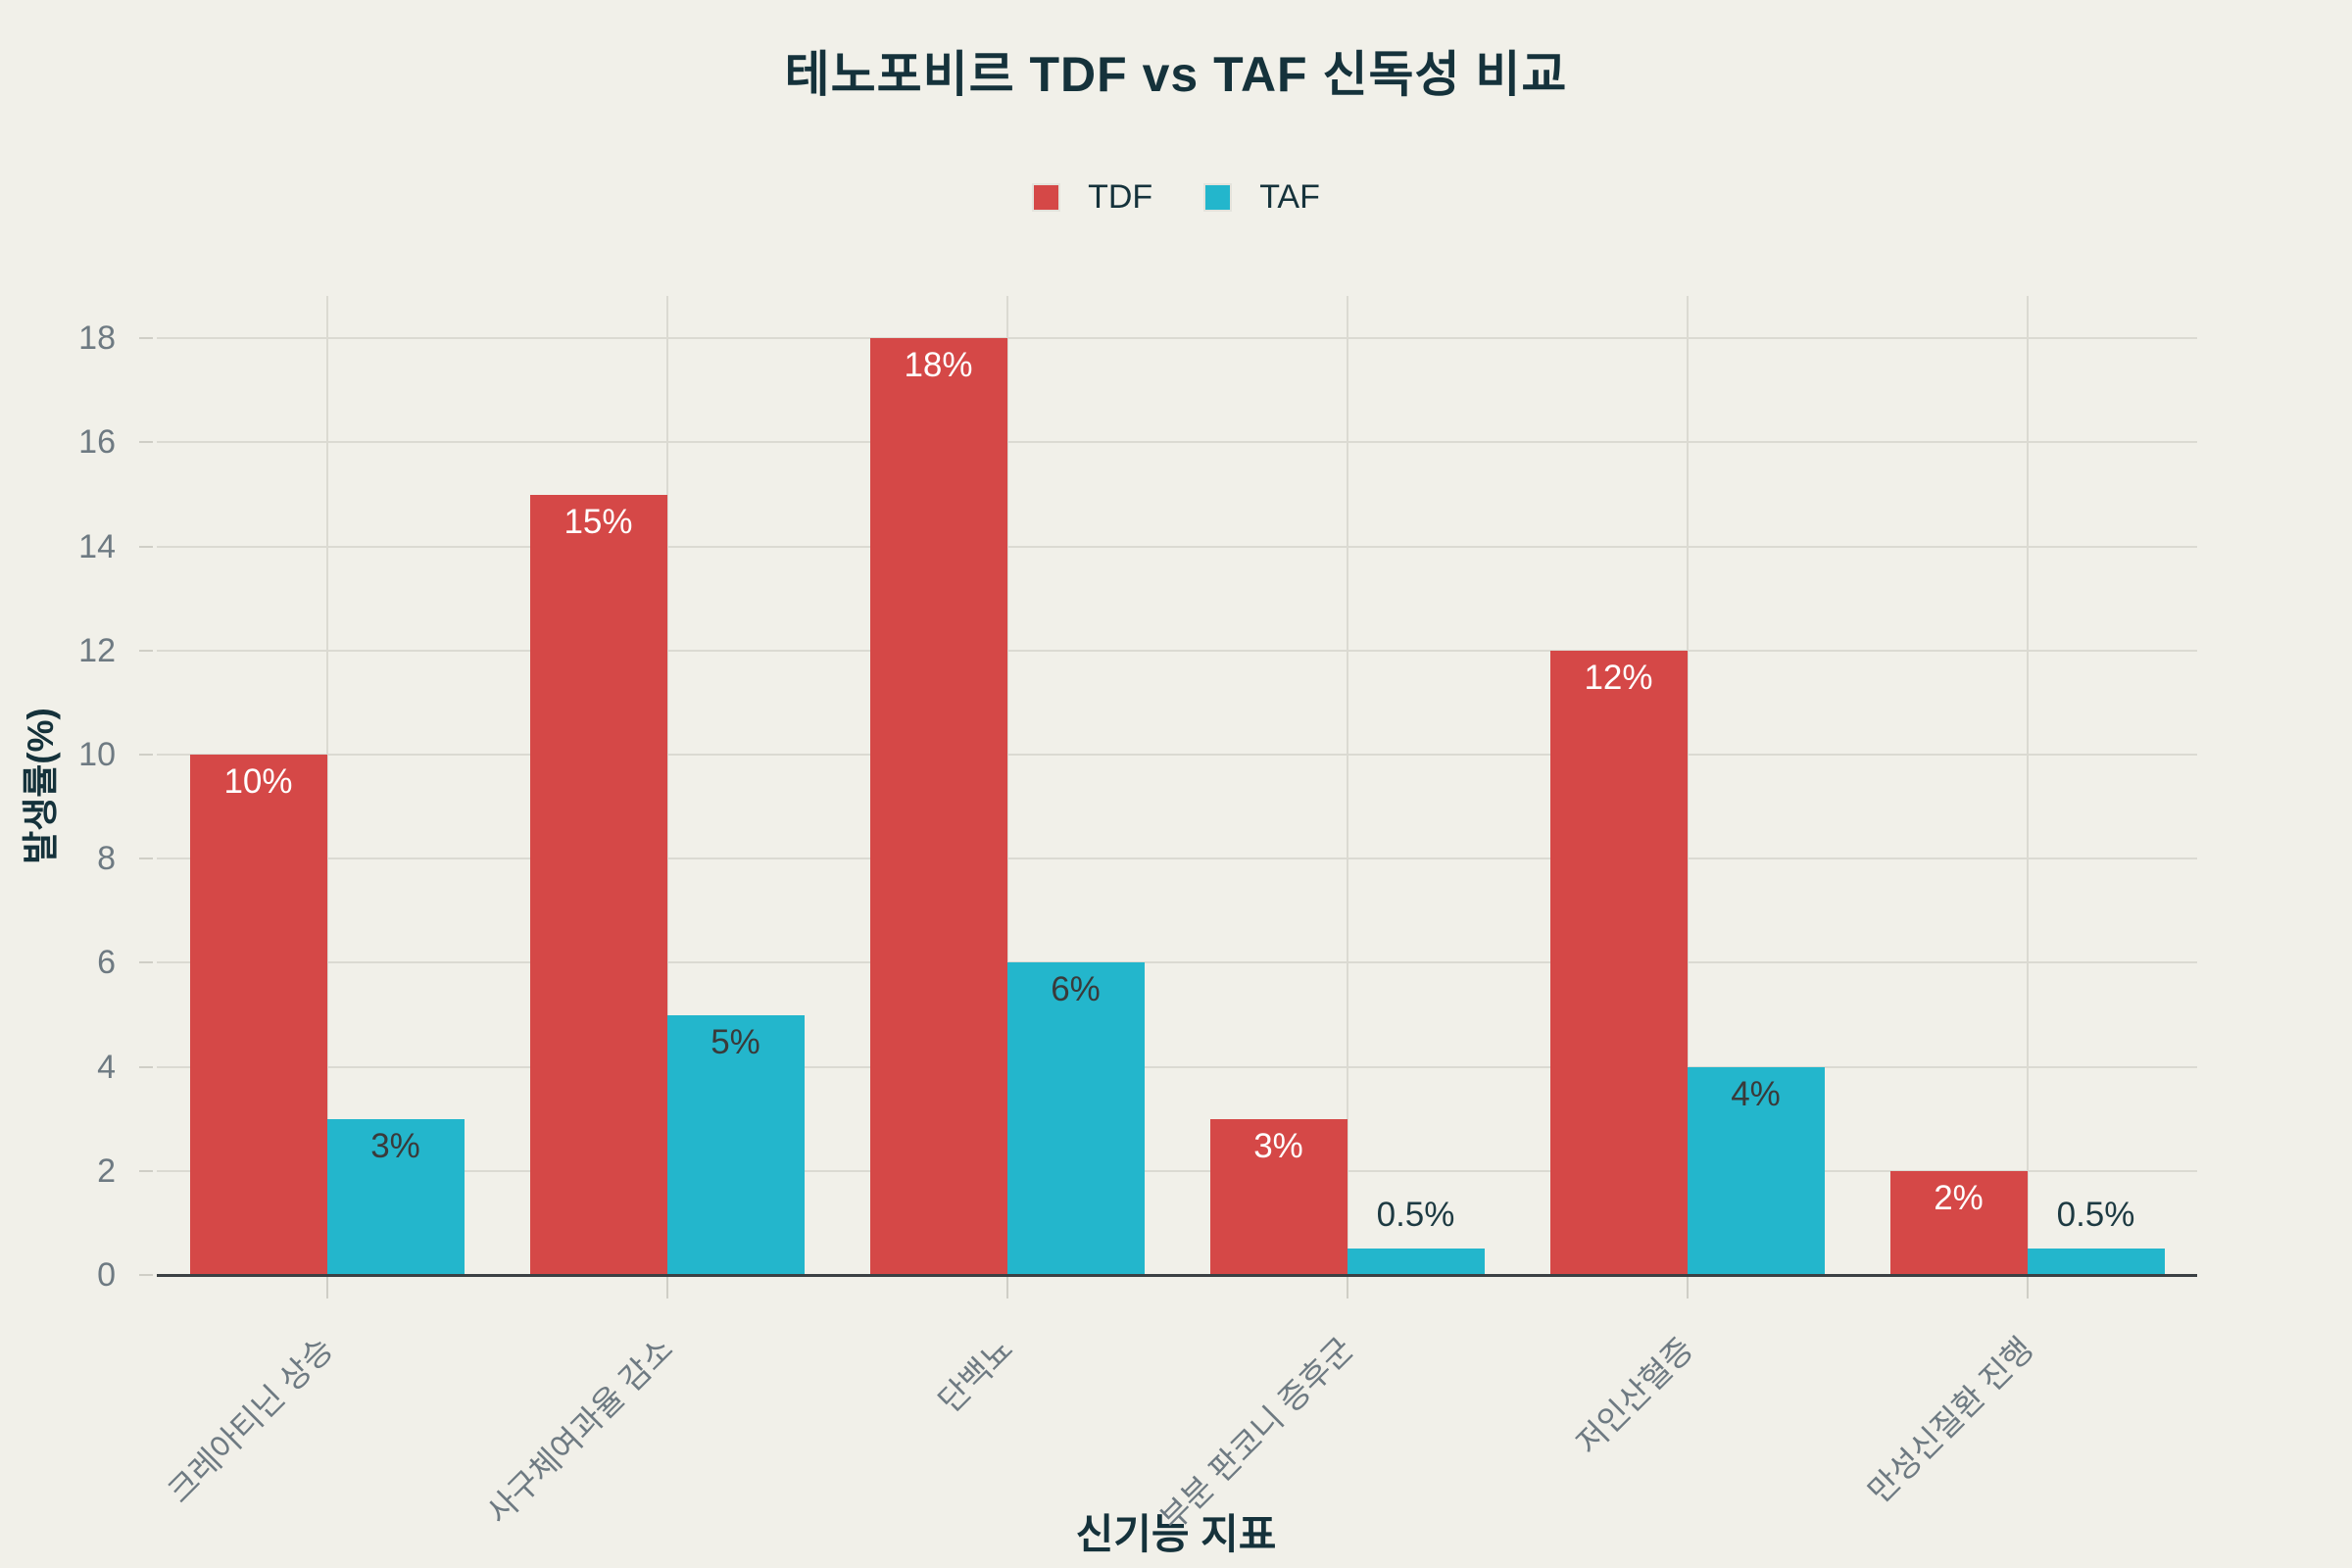 Image resolution: width=2352 pixels, height=1568 pixels. What do you see at coordinates (106, 859) in the screenshot?
I see `y-tick-label: 8` at bounding box center [106, 859].